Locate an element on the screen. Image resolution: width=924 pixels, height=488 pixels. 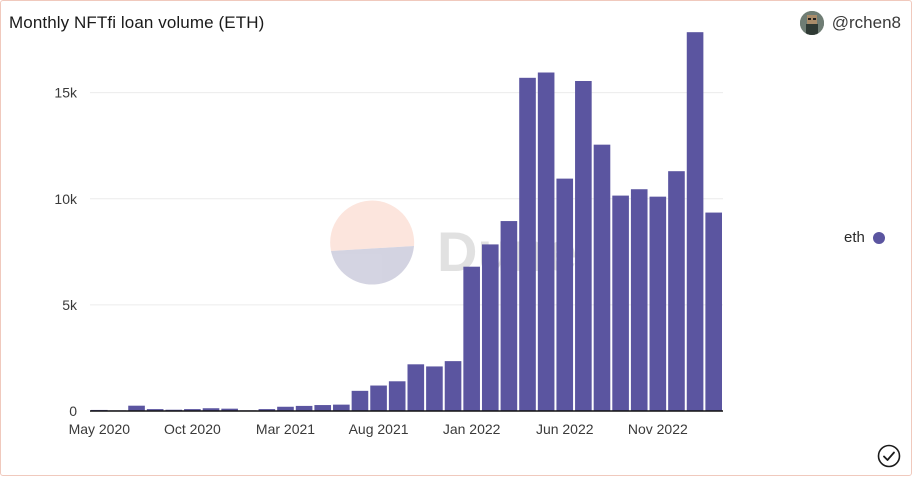
chart-title: Monthly NFTfi loan volume (ETH) is located at coordinates (137, 22).